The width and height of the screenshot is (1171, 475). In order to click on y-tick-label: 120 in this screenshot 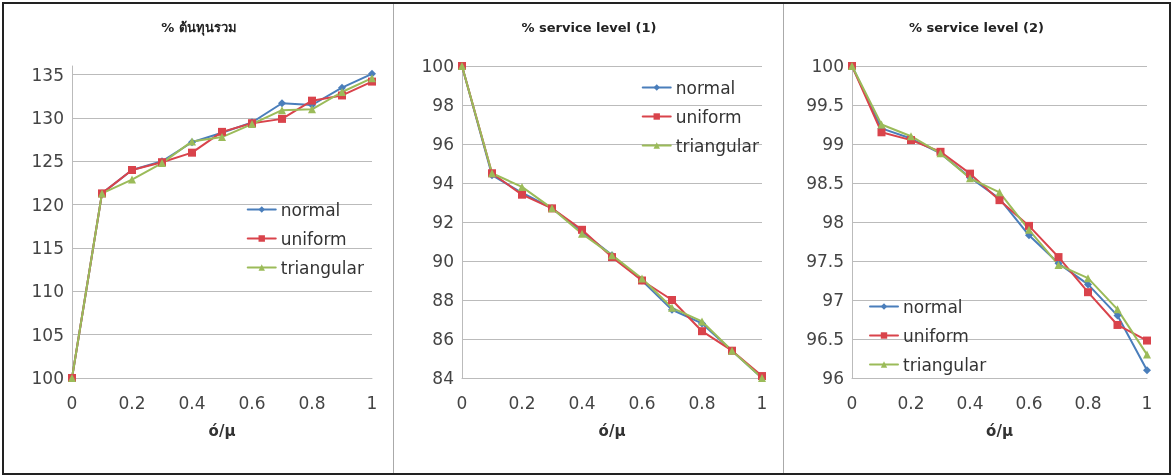, I will do `click(47, 204)`.